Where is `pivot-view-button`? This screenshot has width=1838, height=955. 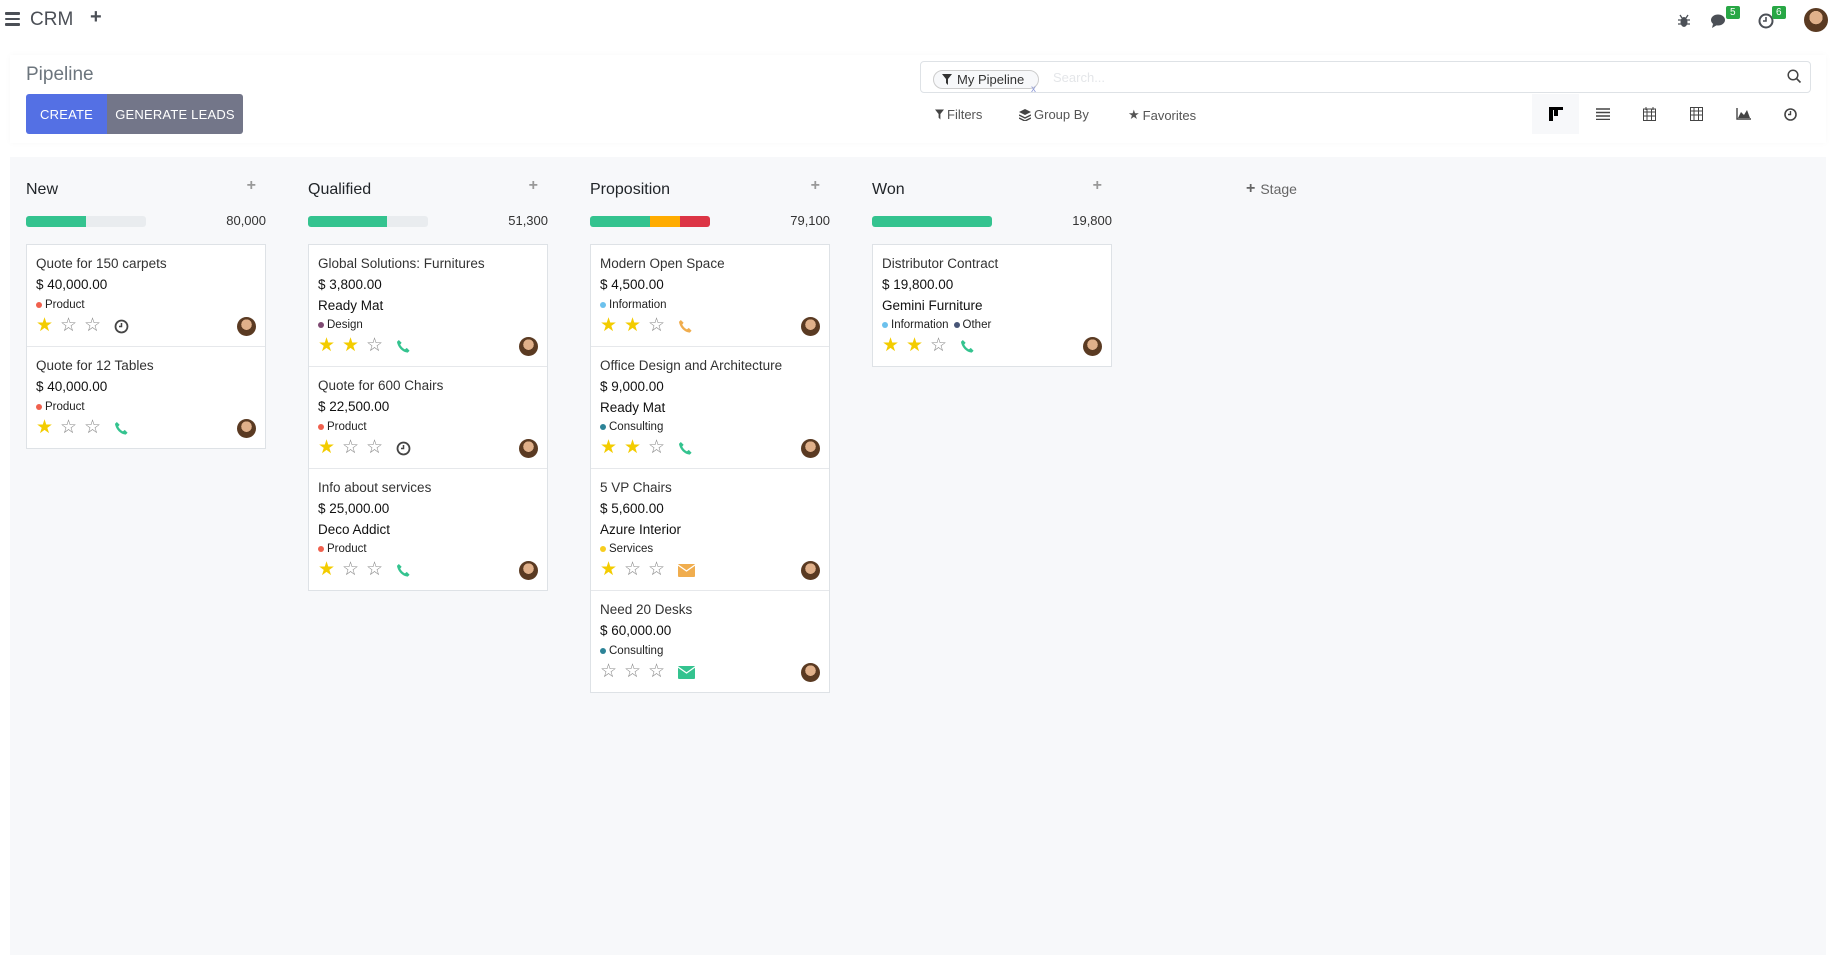
pivot-view-button is located at coordinates (1696, 114).